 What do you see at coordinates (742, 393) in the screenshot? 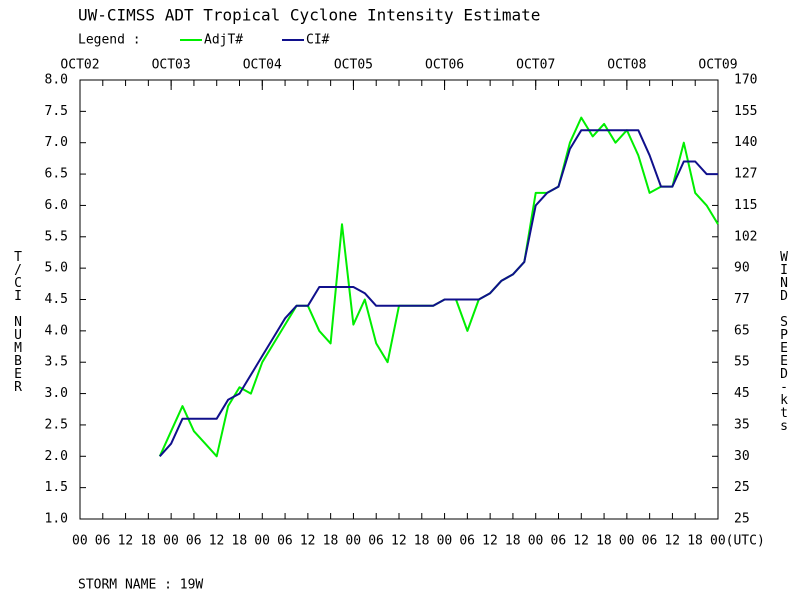
I see `y2-tick-label: 45` at bounding box center [742, 393].